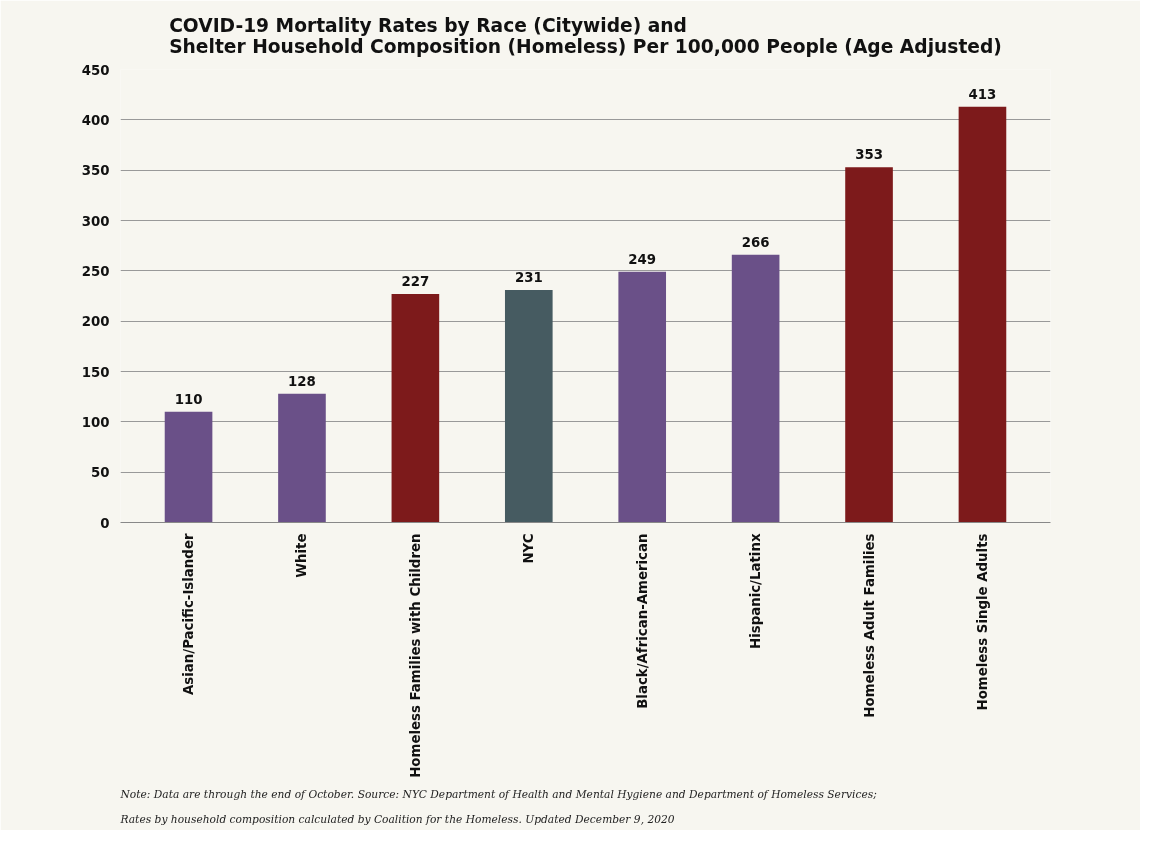 The width and height of the screenshot is (1151, 842). Describe the element at coordinates (95, 120) in the screenshot. I see `y-tick-label: 400` at that location.